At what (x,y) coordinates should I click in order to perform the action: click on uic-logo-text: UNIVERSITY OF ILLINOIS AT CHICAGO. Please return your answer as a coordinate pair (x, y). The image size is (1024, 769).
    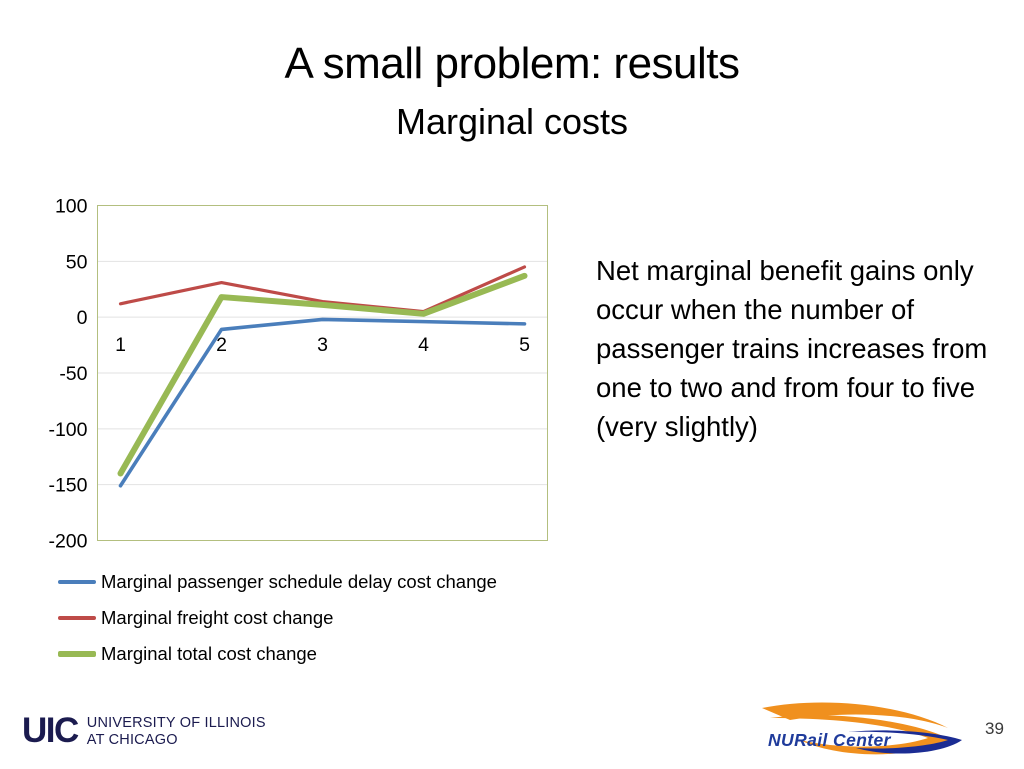
    Looking at the image, I should click on (176, 731).